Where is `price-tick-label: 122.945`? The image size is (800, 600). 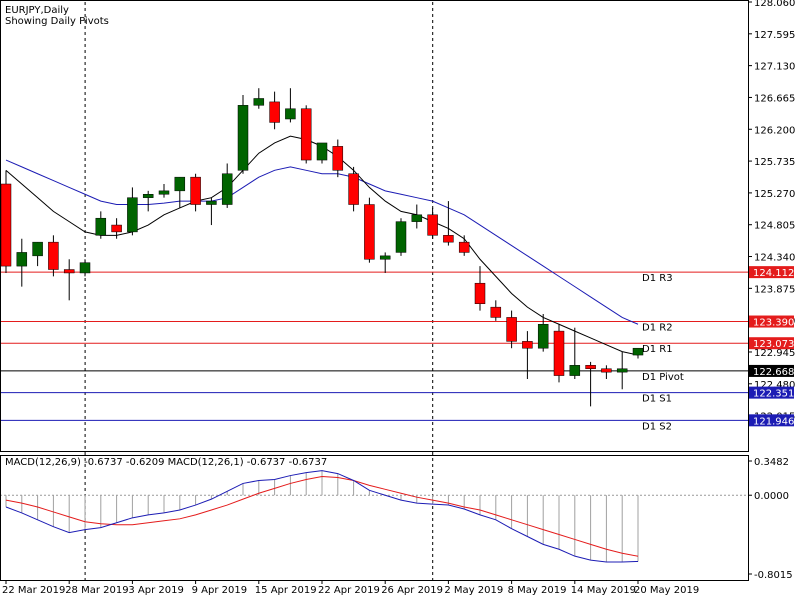 price-tick-label: 122.945 is located at coordinates (774, 353).